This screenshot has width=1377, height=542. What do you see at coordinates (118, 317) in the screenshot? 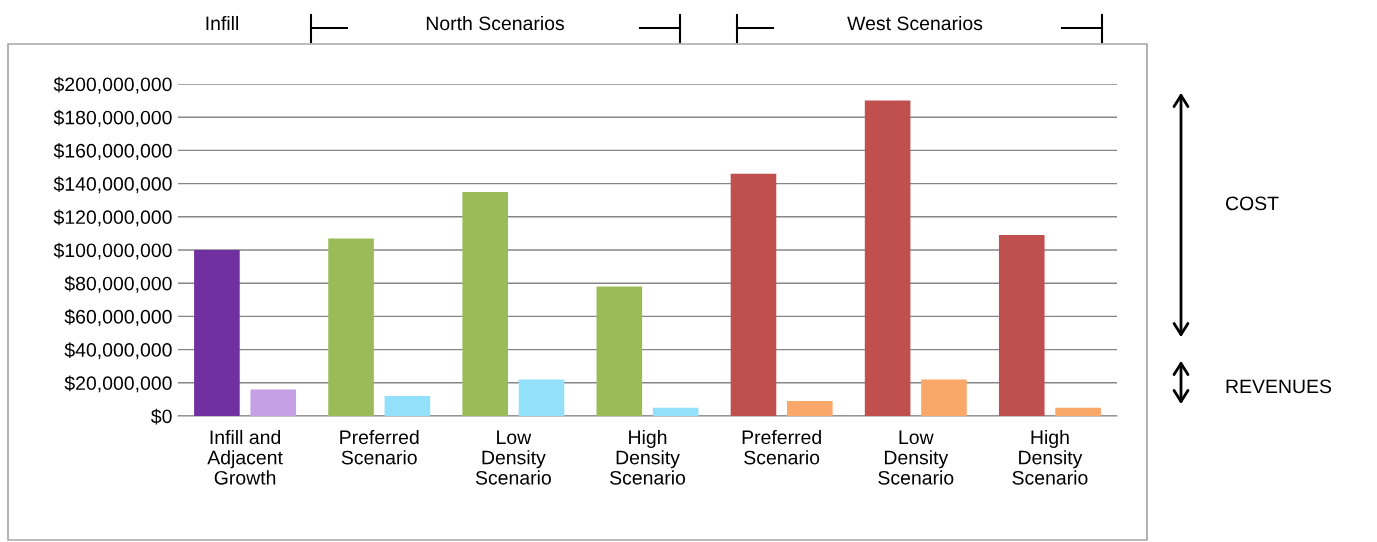
I see `y-tick-label: $60,000,000` at bounding box center [118, 317].